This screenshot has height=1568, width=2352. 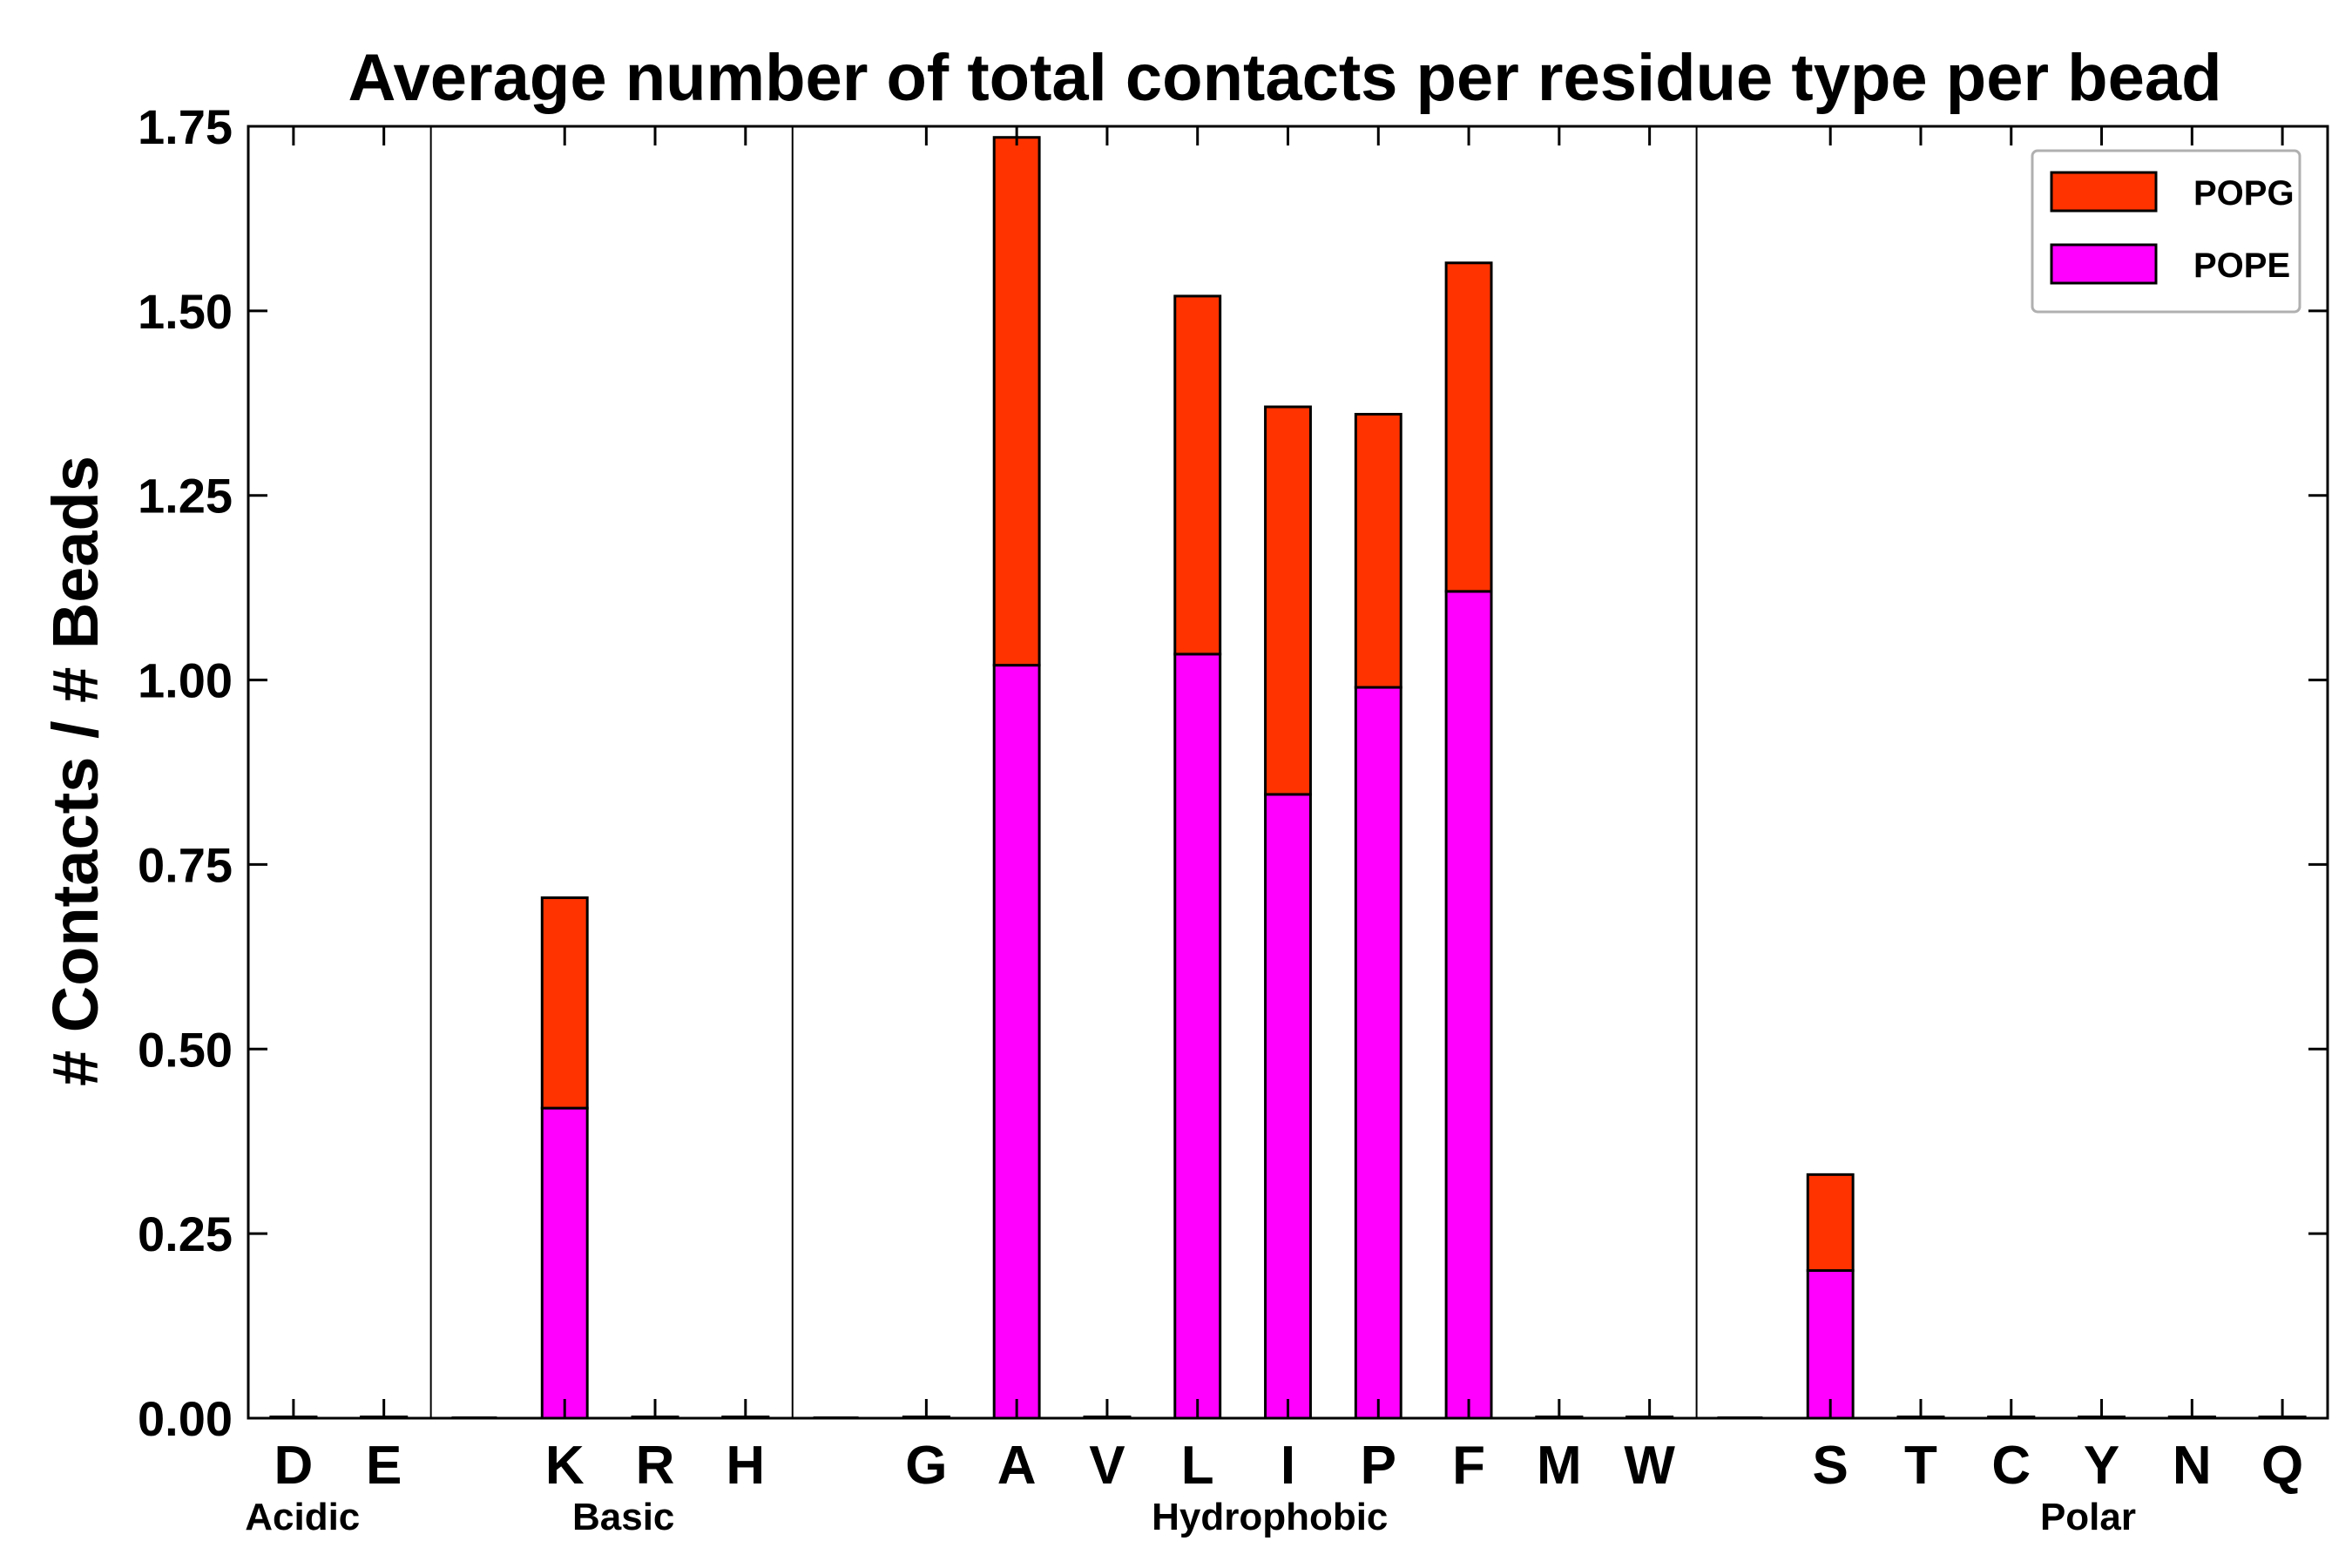 I want to click on x-tick-label-f: F, so click(x=1468, y=1466).